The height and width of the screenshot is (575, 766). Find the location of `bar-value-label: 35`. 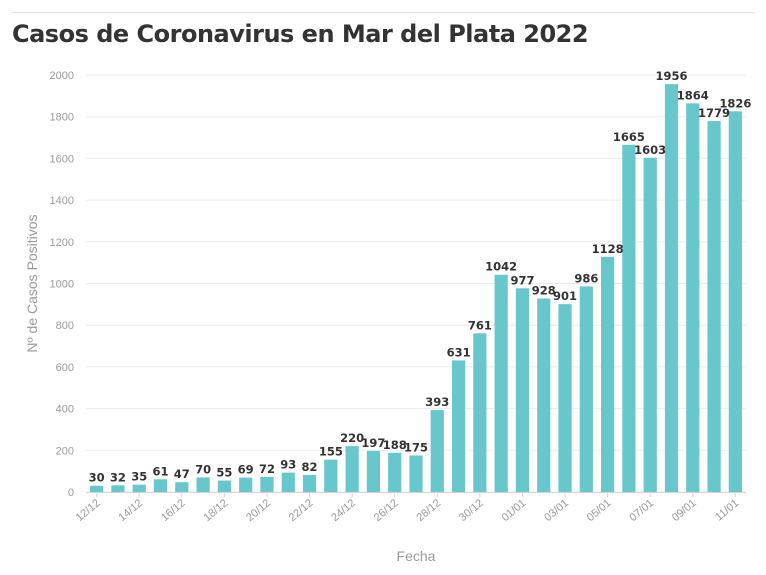

bar-value-label: 35 is located at coordinates (139, 477).